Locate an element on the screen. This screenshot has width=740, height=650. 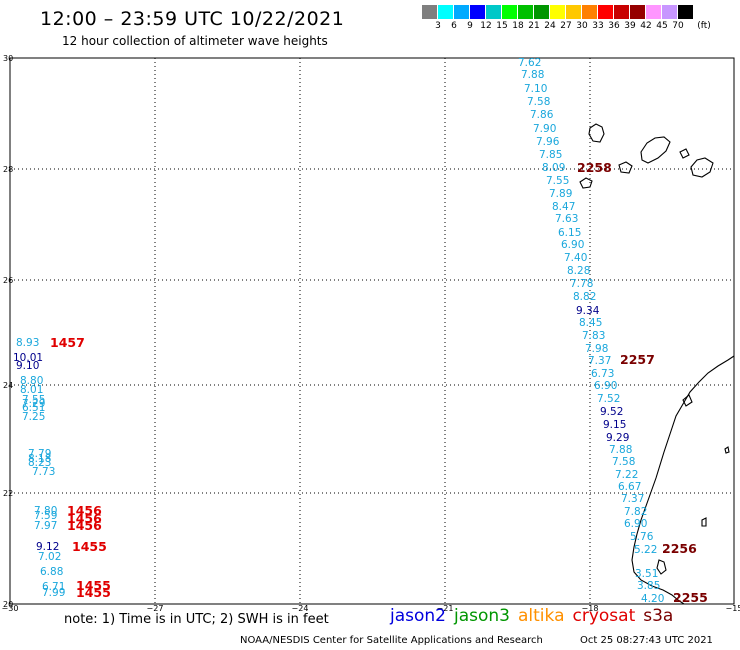
pass-time-label: 1457 is located at coordinates (67, 342).